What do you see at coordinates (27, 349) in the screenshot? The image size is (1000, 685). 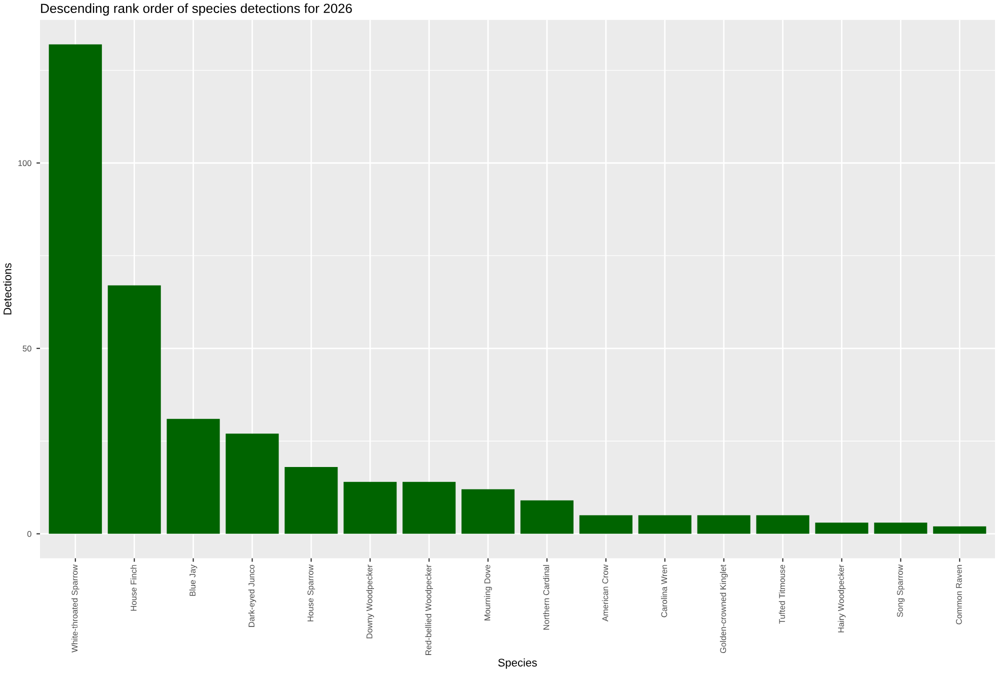 I see `y-tick-label: 50` at bounding box center [27, 349].